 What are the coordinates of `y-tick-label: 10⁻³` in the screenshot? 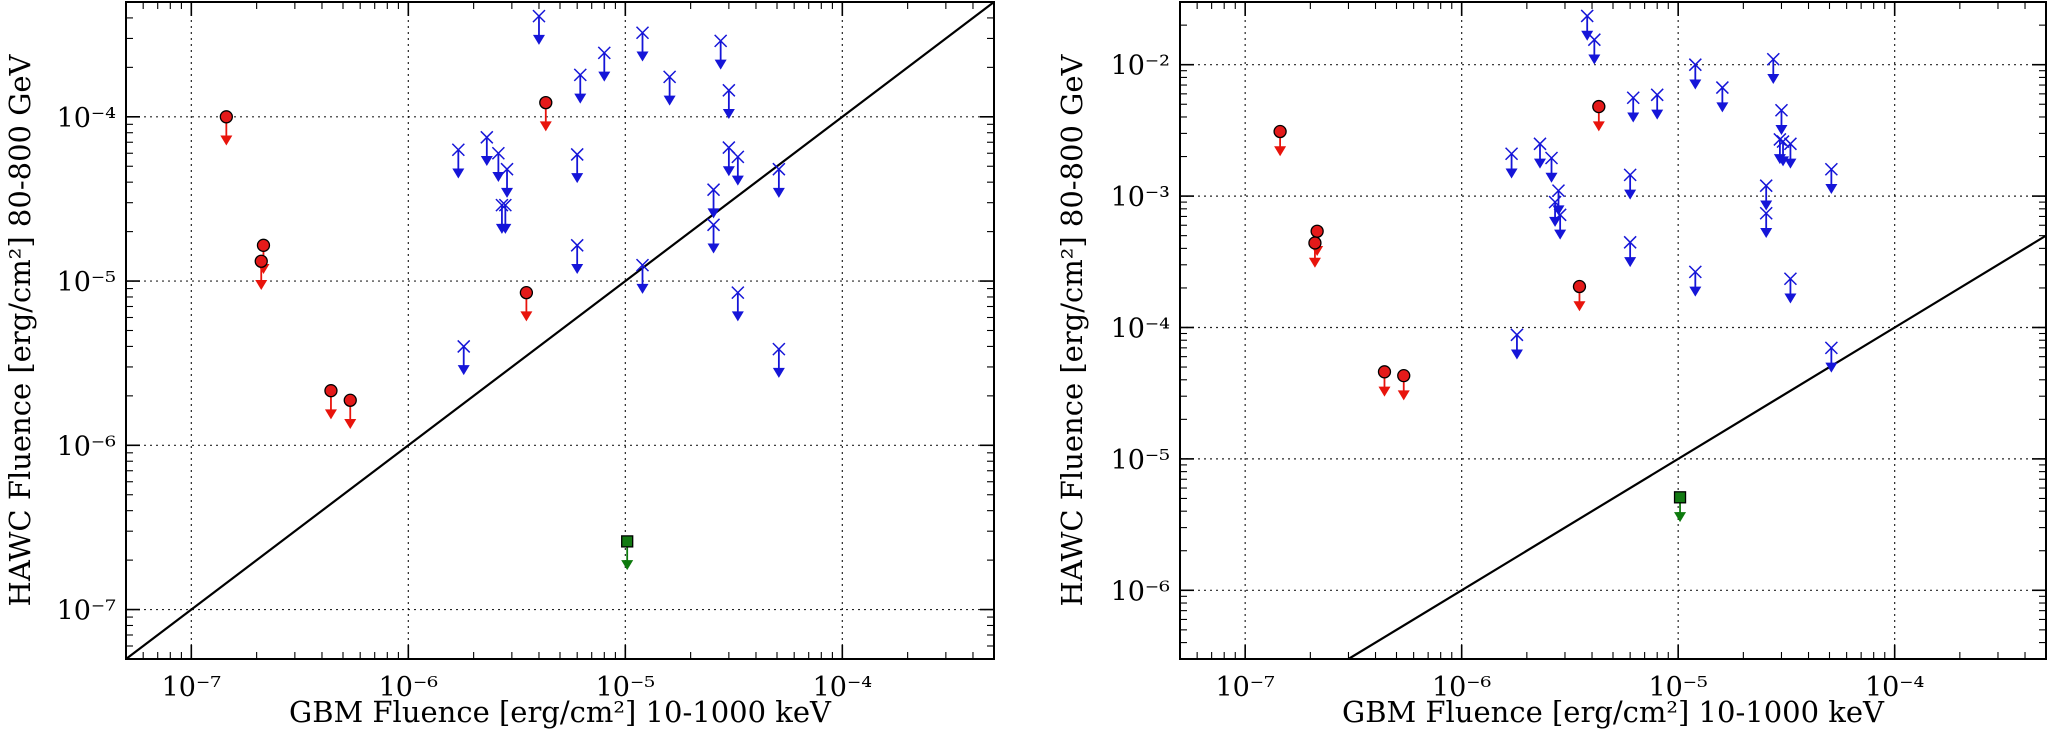 It's located at (1140, 197).